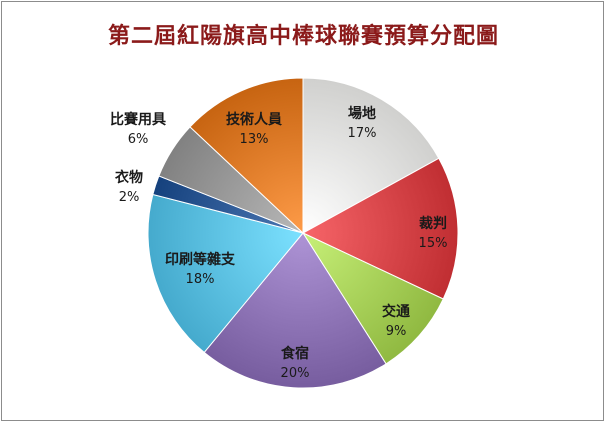 This screenshot has width=607, height=424. I want to click on slice-label: 印刷等雜支, so click(200, 259).